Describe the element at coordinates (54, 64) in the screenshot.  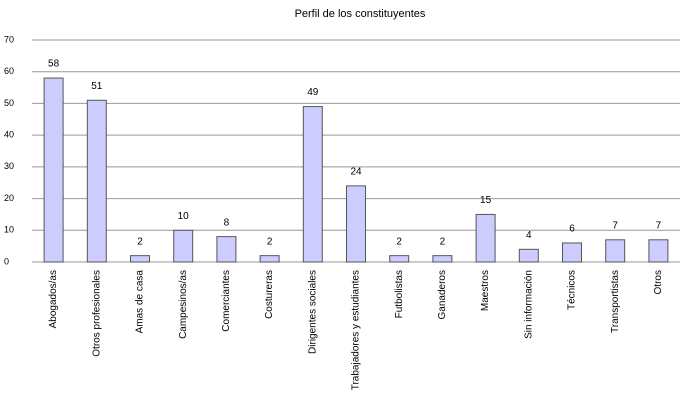
I see `data-label: 58` at that location.